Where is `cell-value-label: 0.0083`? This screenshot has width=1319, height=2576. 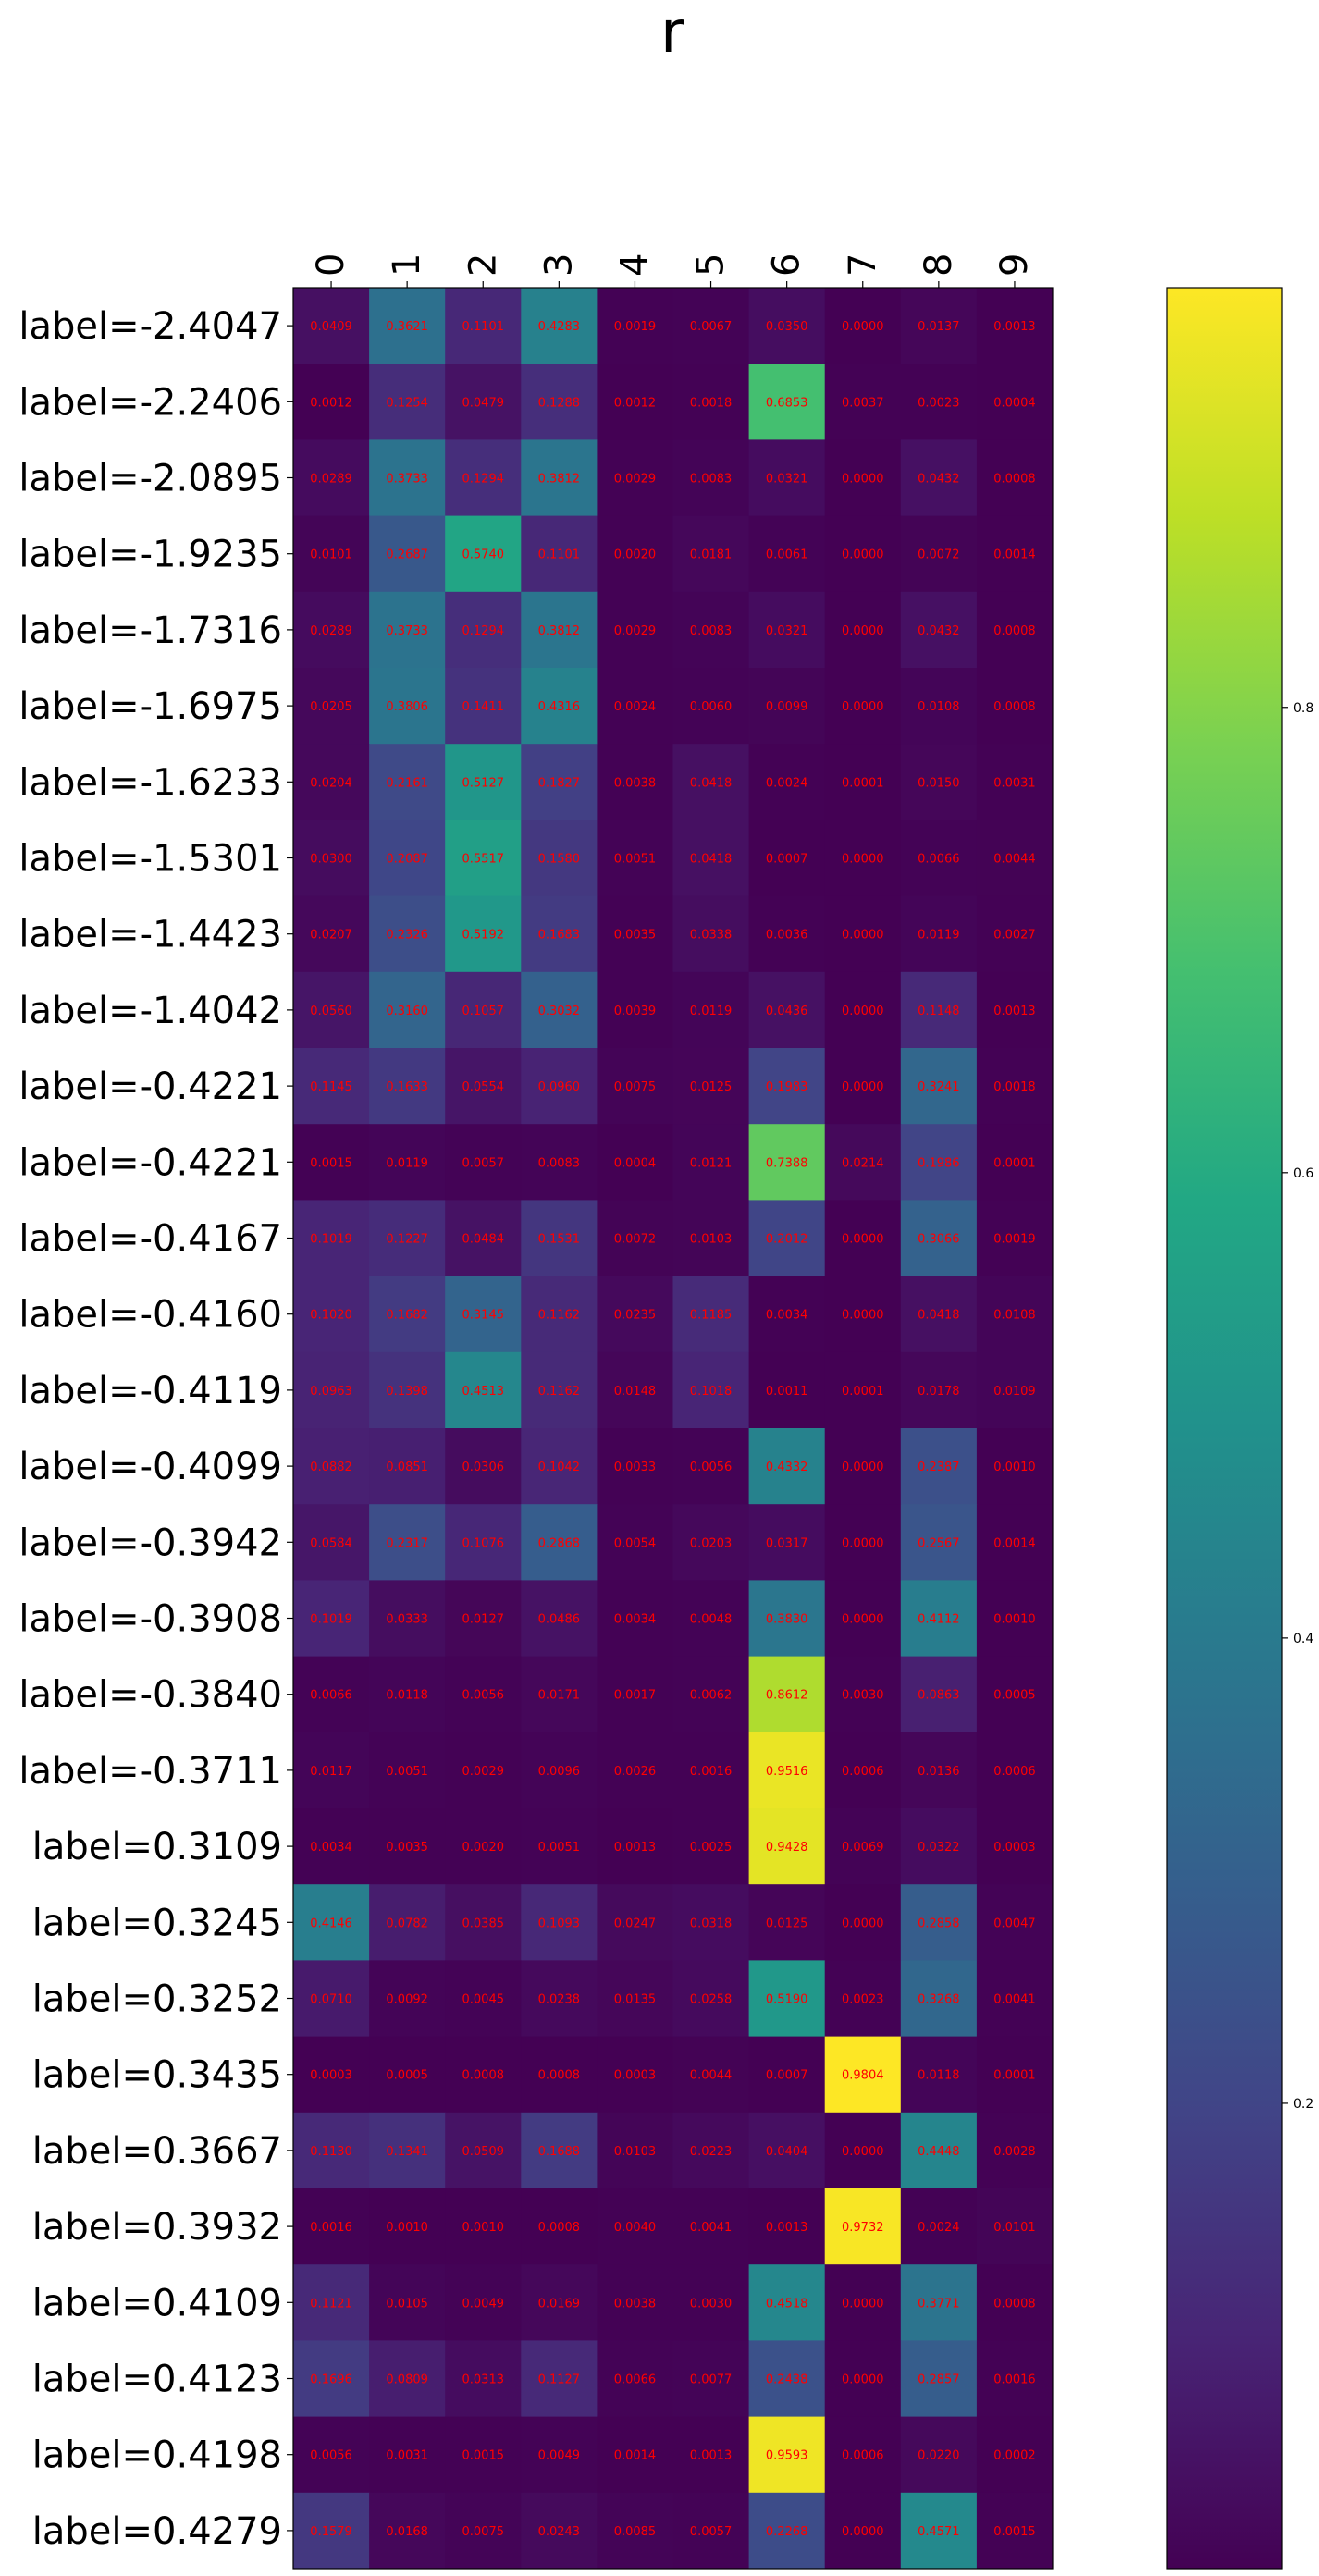
cell-value-label: 0.0083 is located at coordinates (711, 480).